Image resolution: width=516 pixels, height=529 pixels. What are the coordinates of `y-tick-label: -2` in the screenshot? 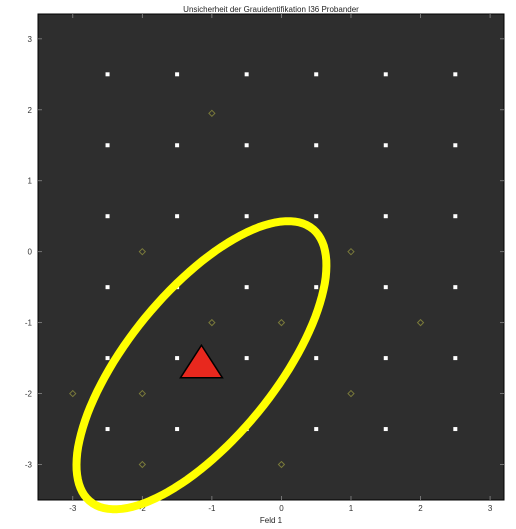 It's located at (29, 394).